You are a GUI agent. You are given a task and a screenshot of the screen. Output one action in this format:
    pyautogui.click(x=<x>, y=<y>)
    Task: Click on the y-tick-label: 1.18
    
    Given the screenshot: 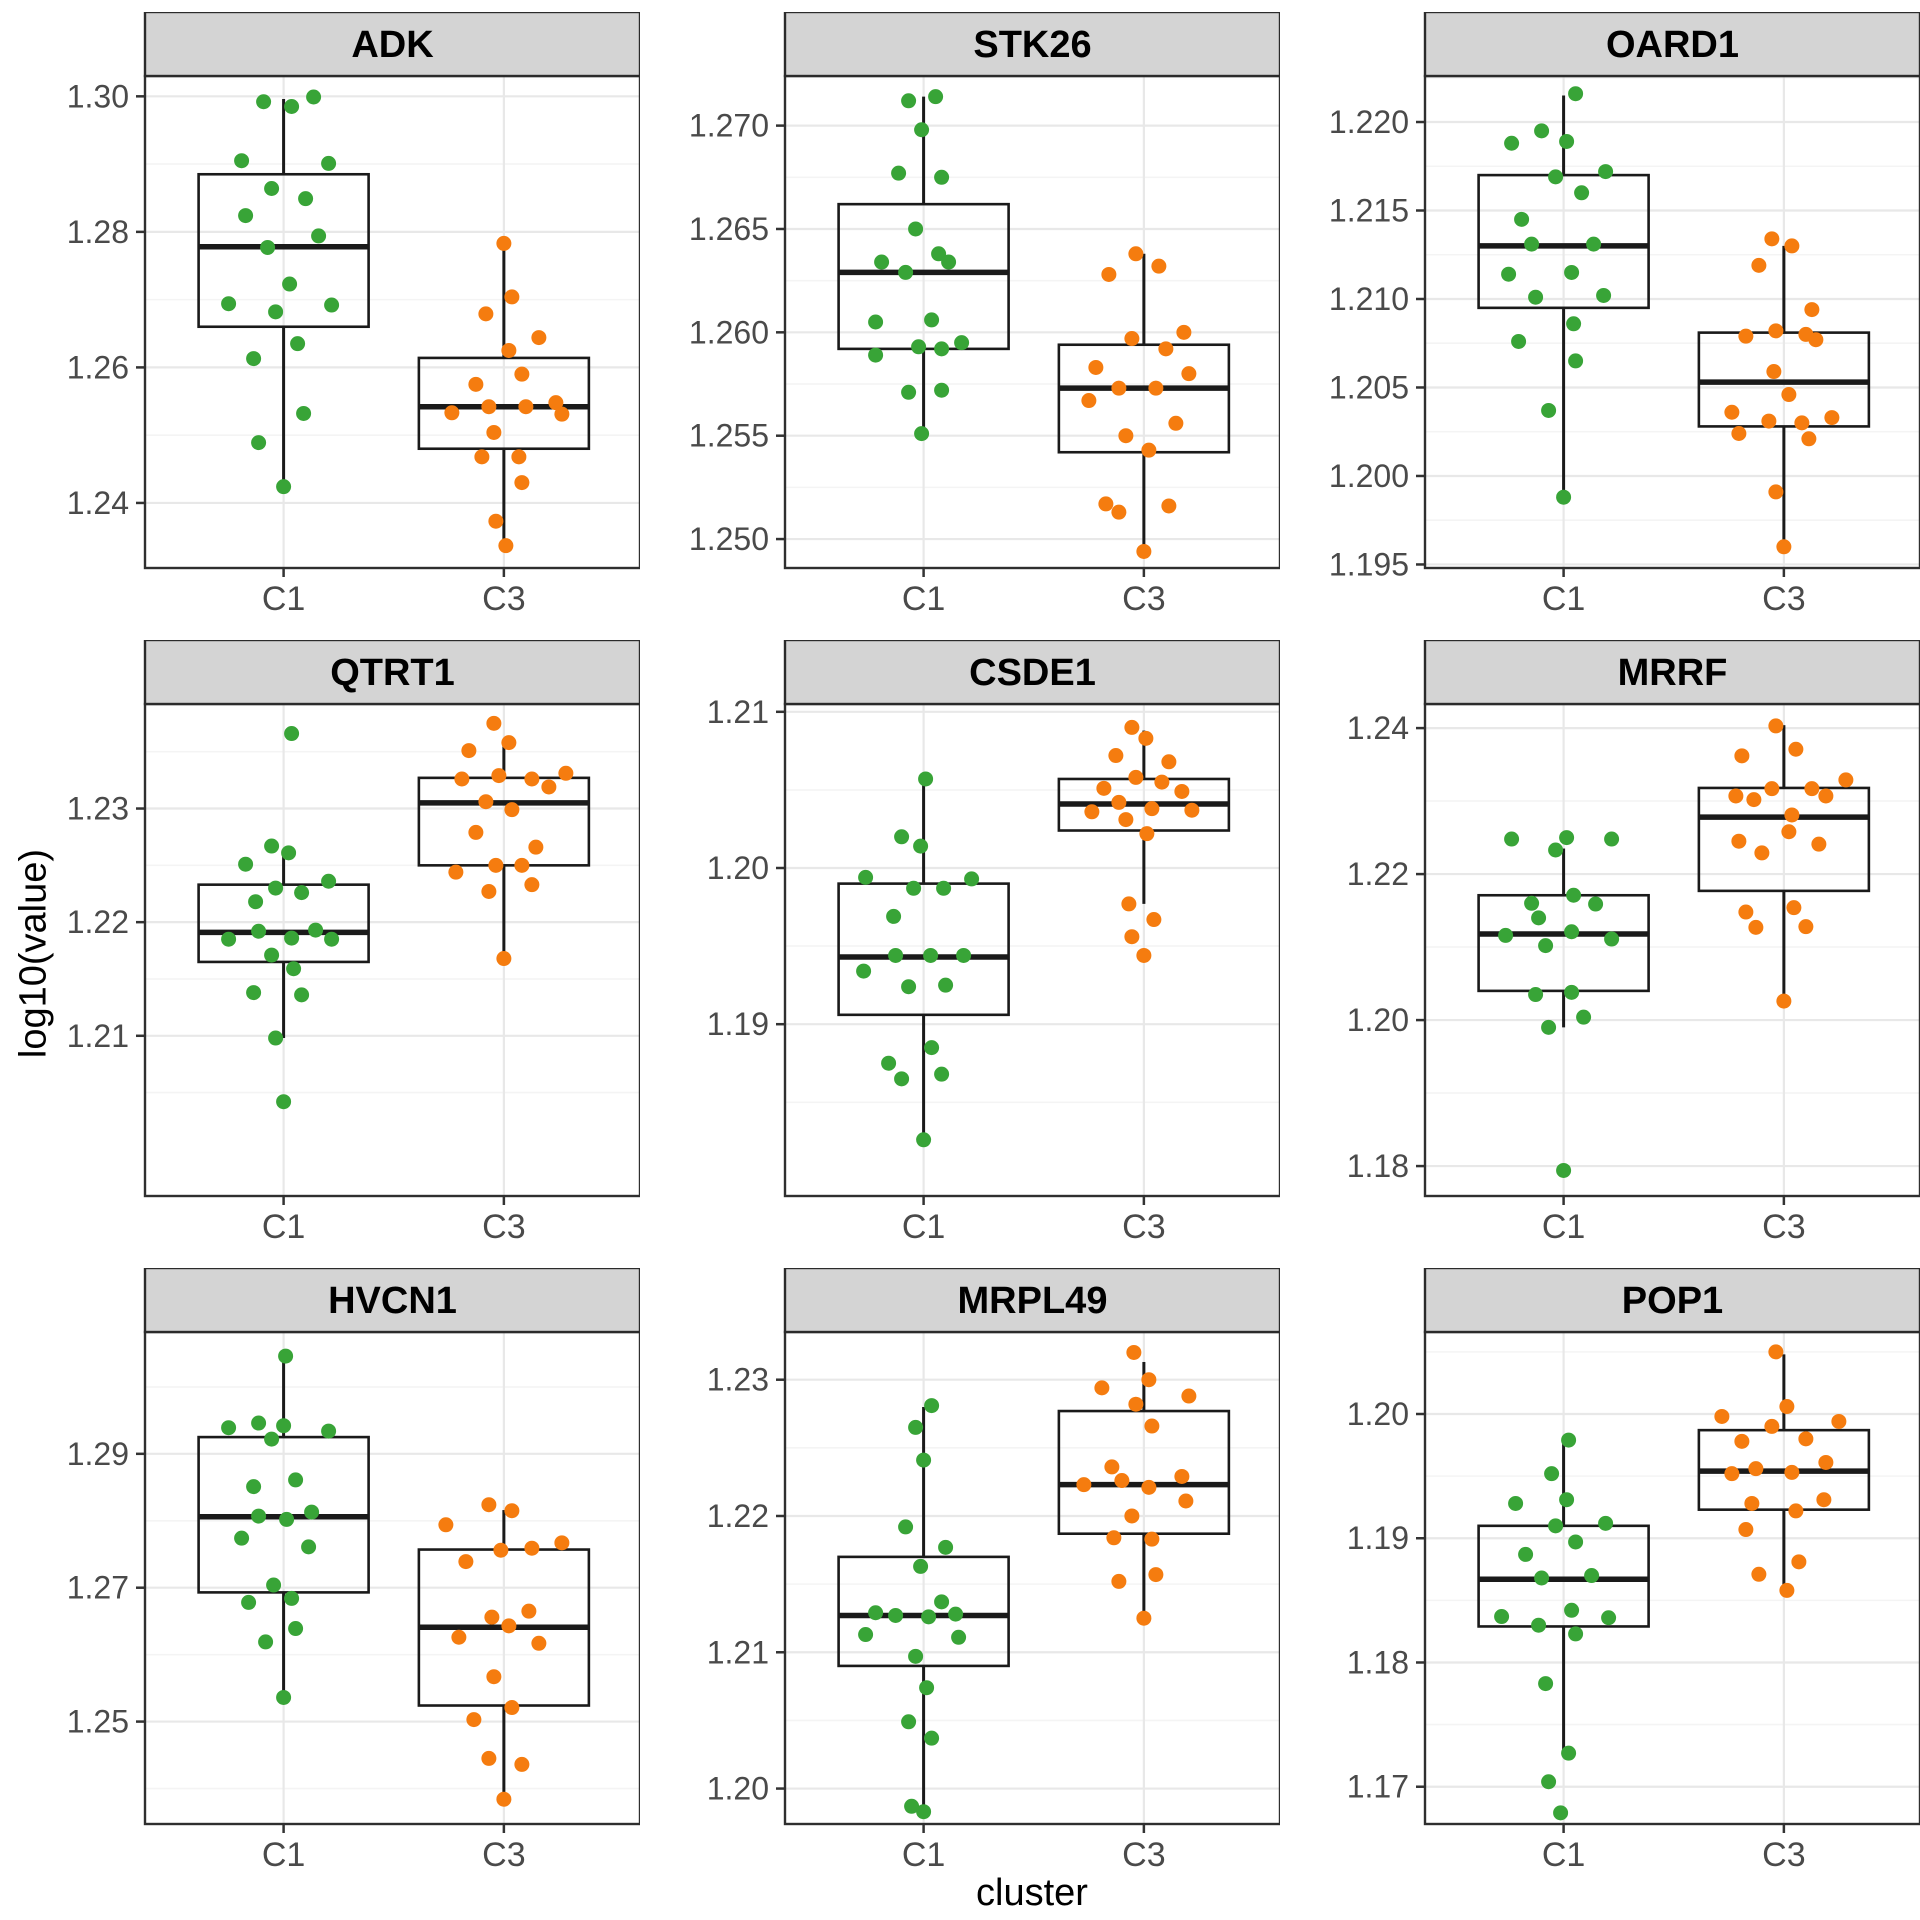 What is the action you would take?
    pyautogui.click(x=1378, y=1662)
    